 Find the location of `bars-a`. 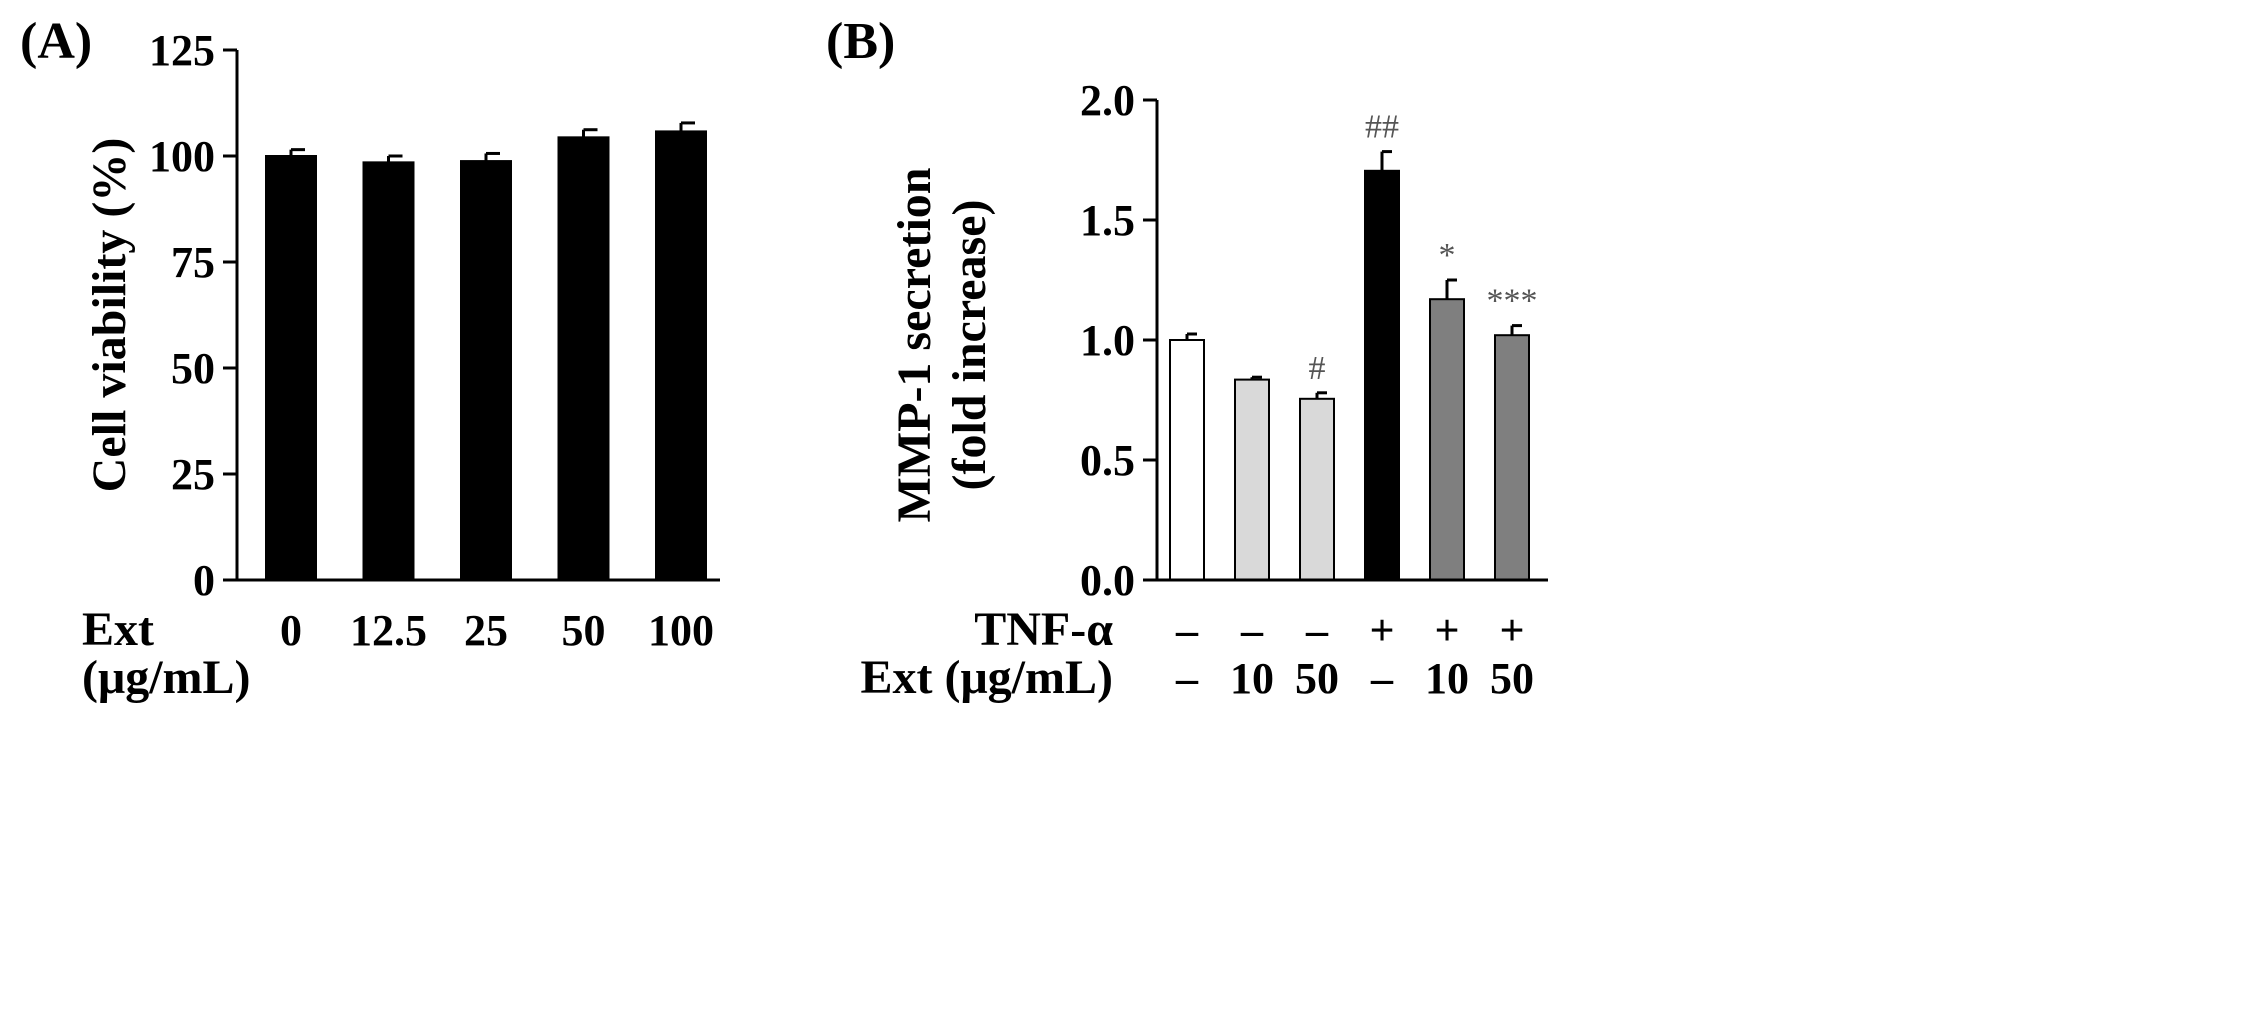

bars-a is located at coordinates (486, 351).